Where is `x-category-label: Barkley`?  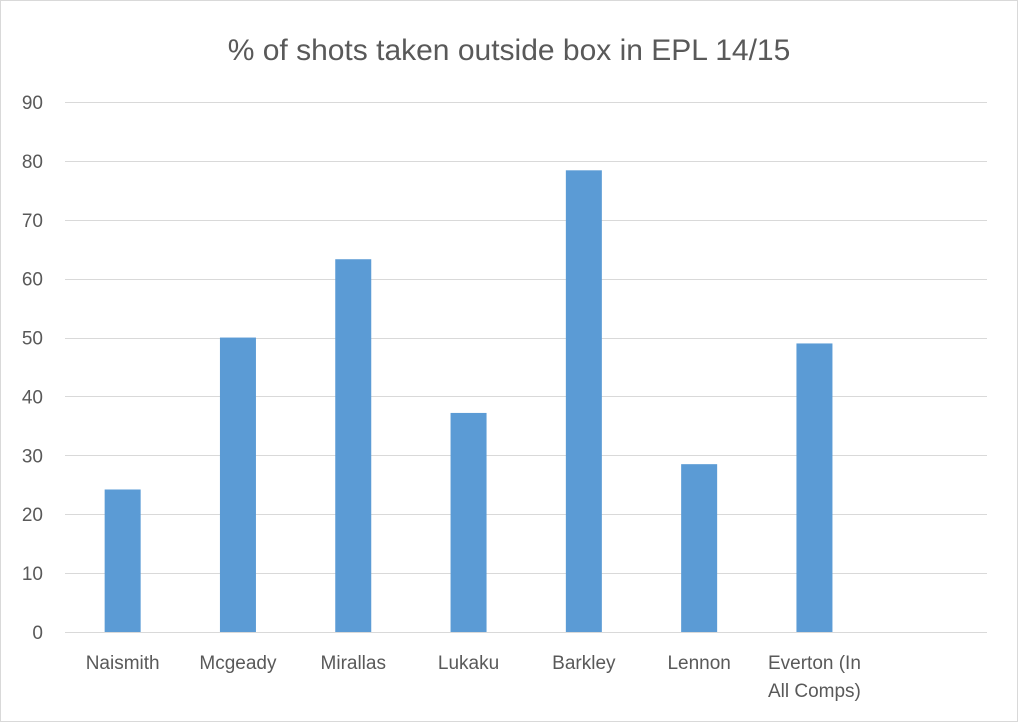 x-category-label: Barkley is located at coordinates (584, 663).